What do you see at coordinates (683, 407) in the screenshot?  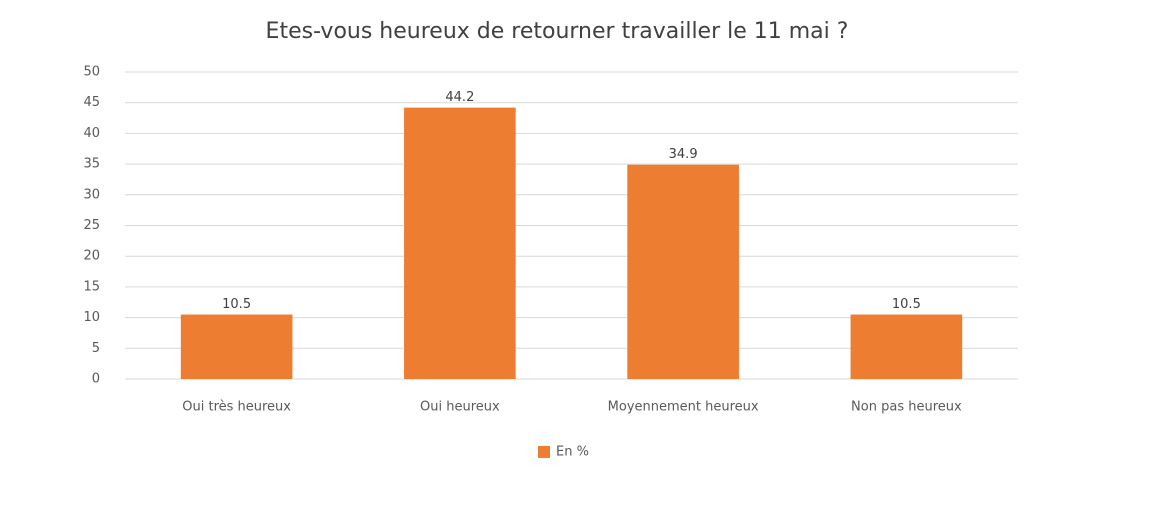 I see `x-tick-label: Moyennement heureux` at bounding box center [683, 407].